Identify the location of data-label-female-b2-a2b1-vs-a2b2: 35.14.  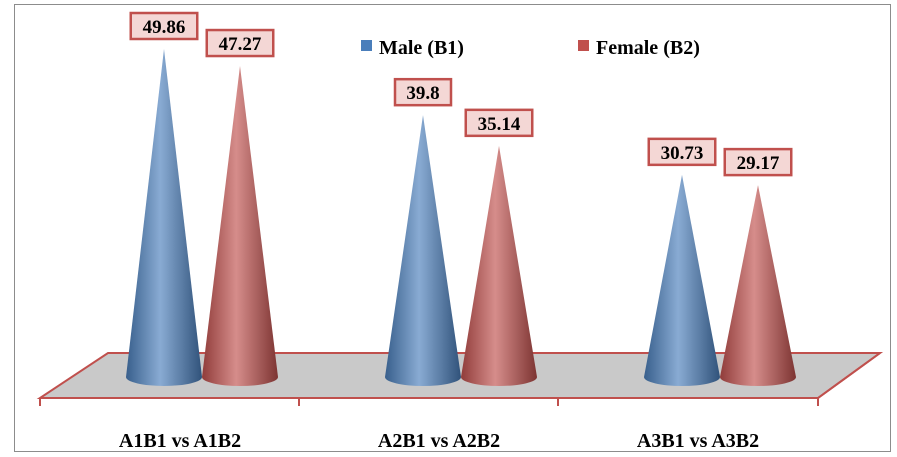
(499, 123).